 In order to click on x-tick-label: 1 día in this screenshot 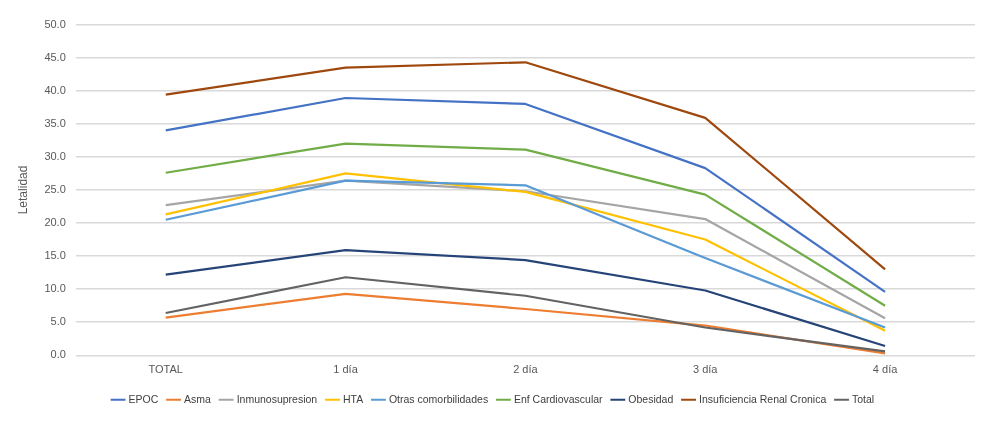, I will do `click(346, 368)`.